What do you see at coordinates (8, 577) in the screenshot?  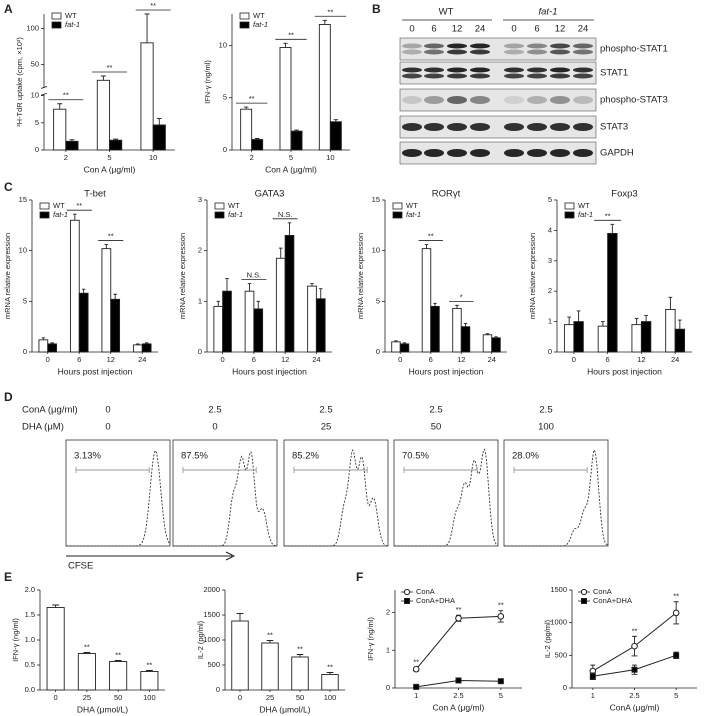 I see `panel-label: E` at bounding box center [8, 577].